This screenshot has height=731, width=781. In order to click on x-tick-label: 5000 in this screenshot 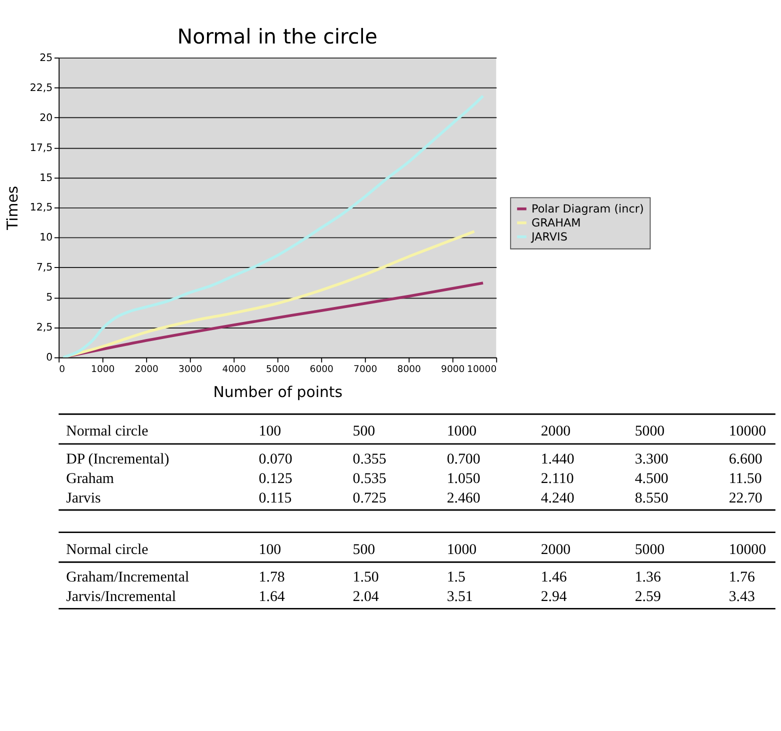, I will do `click(278, 369)`.